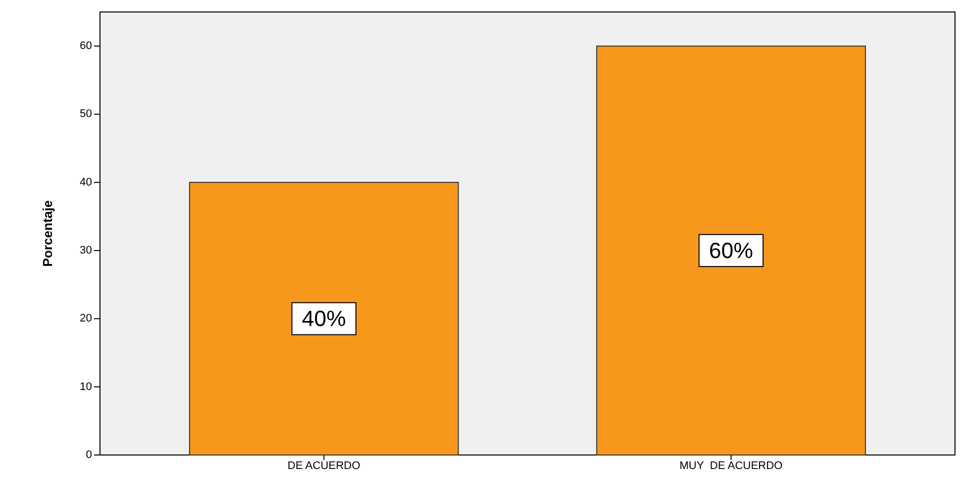 The image size is (967, 479). Describe the element at coordinates (89, 455) in the screenshot. I see `y-tick-label: 0` at that location.